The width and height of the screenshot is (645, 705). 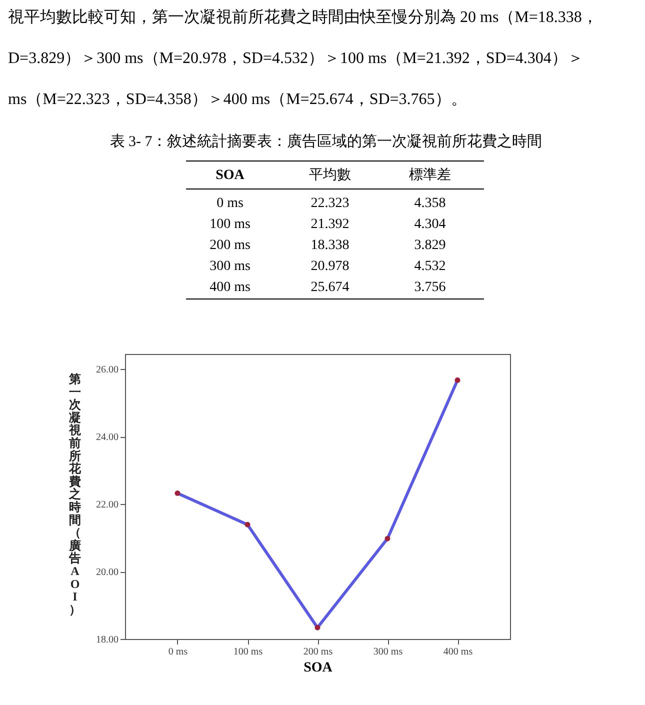 What do you see at coordinates (296, 58) in the screenshot?
I see `text: D=3.829）＞300 ms（M=20.978，SD=4.532）＞100 ms（M=21.392，SD=4.304）＞` at bounding box center [296, 58].